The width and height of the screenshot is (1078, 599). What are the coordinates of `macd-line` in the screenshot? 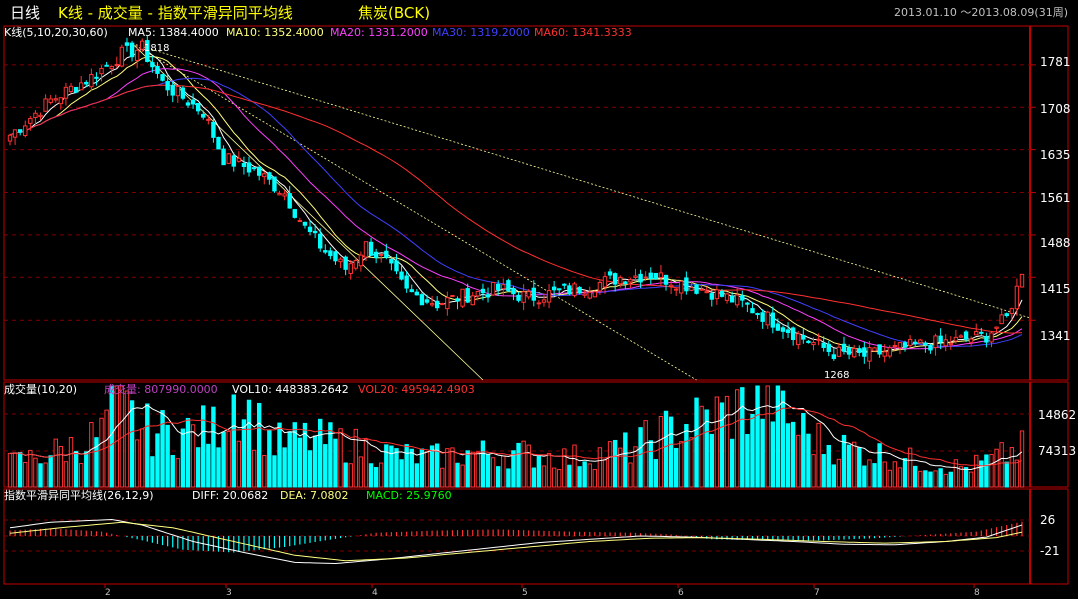 It's located at (516, 541).